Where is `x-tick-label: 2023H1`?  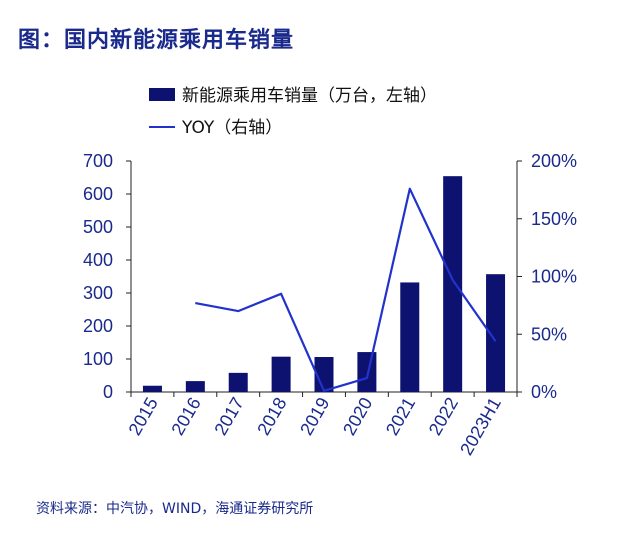
x-tick-label: 2023H1 is located at coordinates (480, 426).